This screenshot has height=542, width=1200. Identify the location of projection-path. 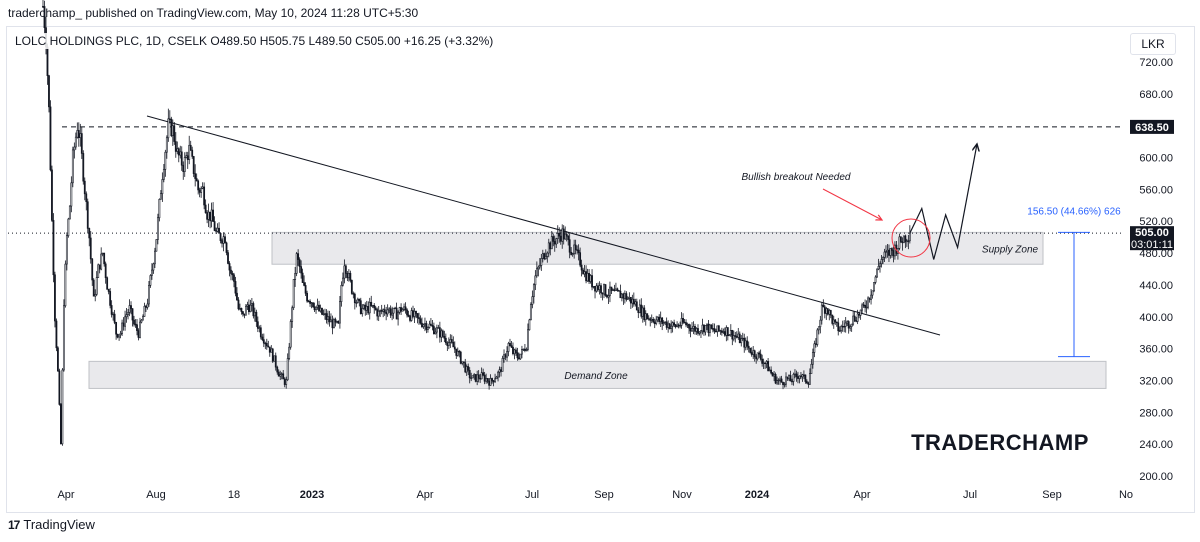
(943, 202).